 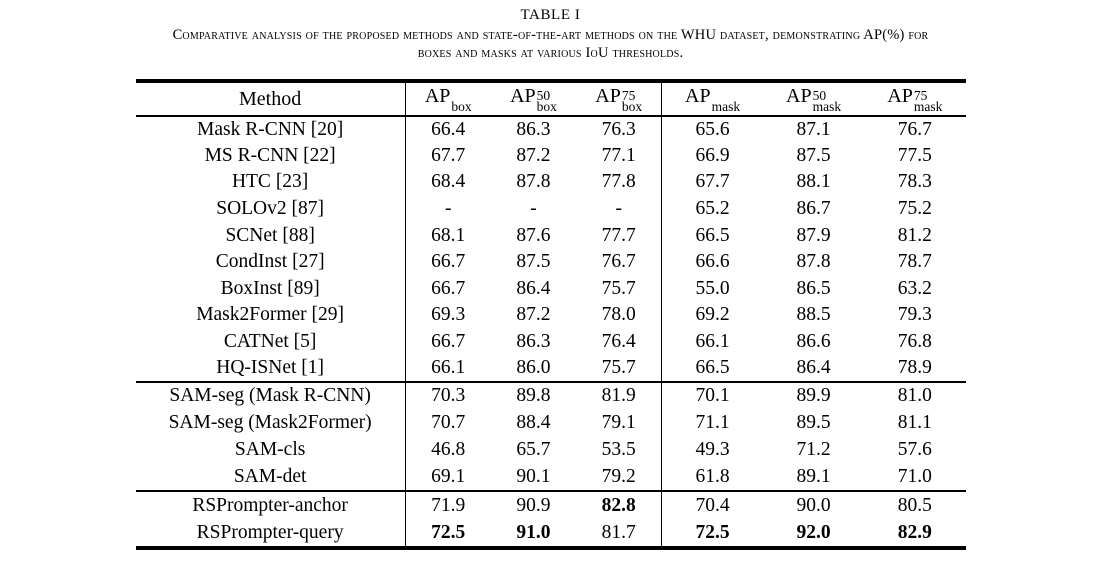 What do you see at coordinates (712, 289) in the screenshot?
I see `value-cell: 55.0` at bounding box center [712, 289].